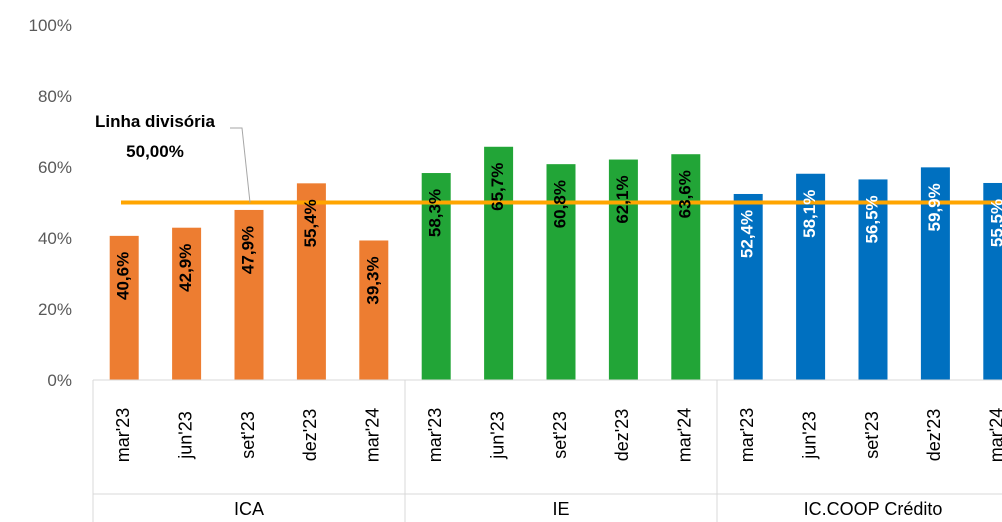 The width and height of the screenshot is (1002, 522). I want to click on annotation-value: 50,00%, so click(155, 151).